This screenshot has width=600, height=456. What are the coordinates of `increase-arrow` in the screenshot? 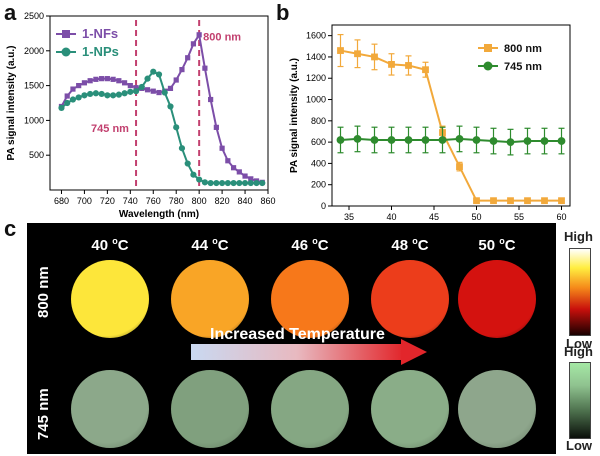 It's located at (309, 352).